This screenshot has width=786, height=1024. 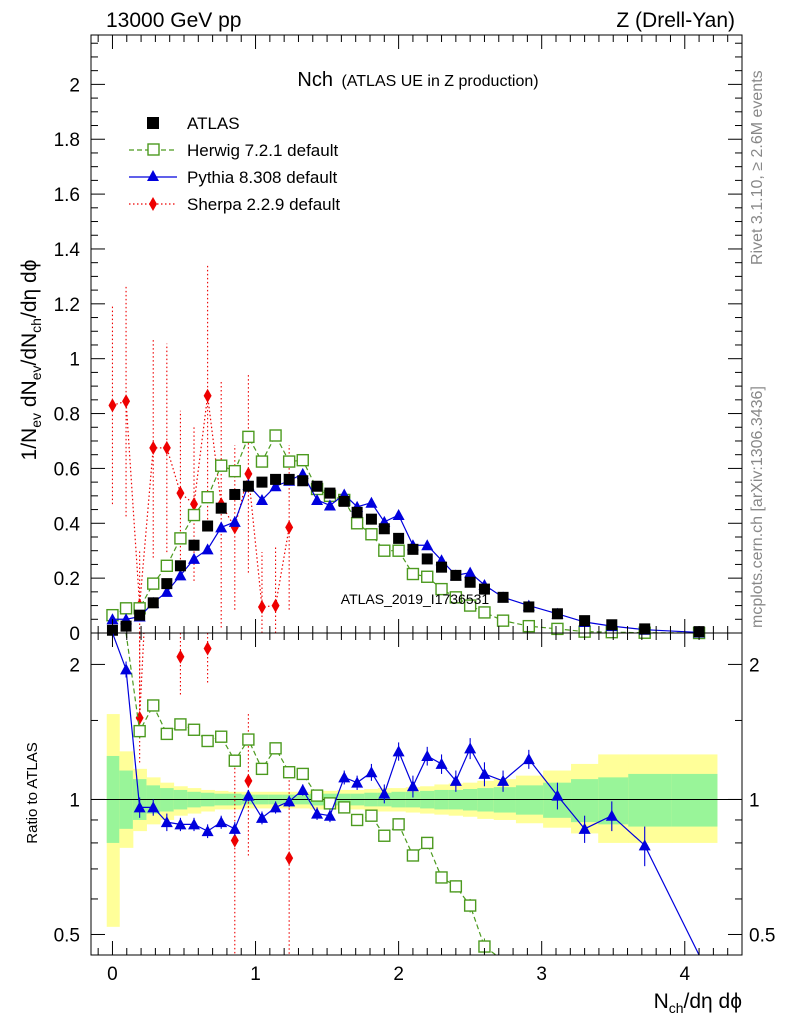 What do you see at coordinates (263, 204) in the screenshot?
I see `legend-sherpa-label: Sherpa 2.2.9 default` at bounding box center [263, 204].